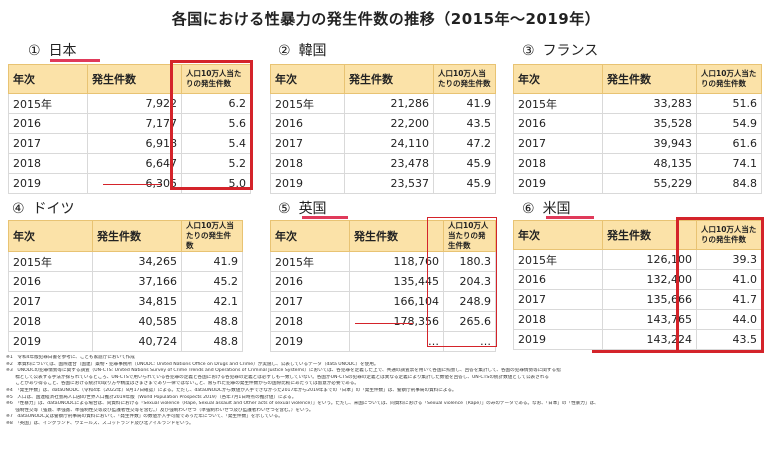 The image size is (772, 453). I want to click on cell-count: 37,166, so click(137, 281).